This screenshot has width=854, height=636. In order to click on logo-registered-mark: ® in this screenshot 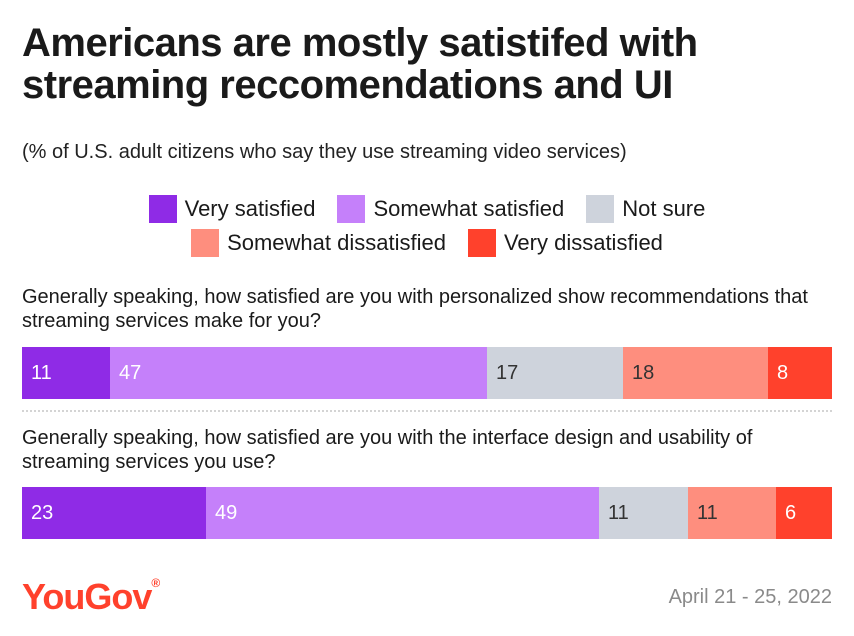, I will do `click(155, 583)`.